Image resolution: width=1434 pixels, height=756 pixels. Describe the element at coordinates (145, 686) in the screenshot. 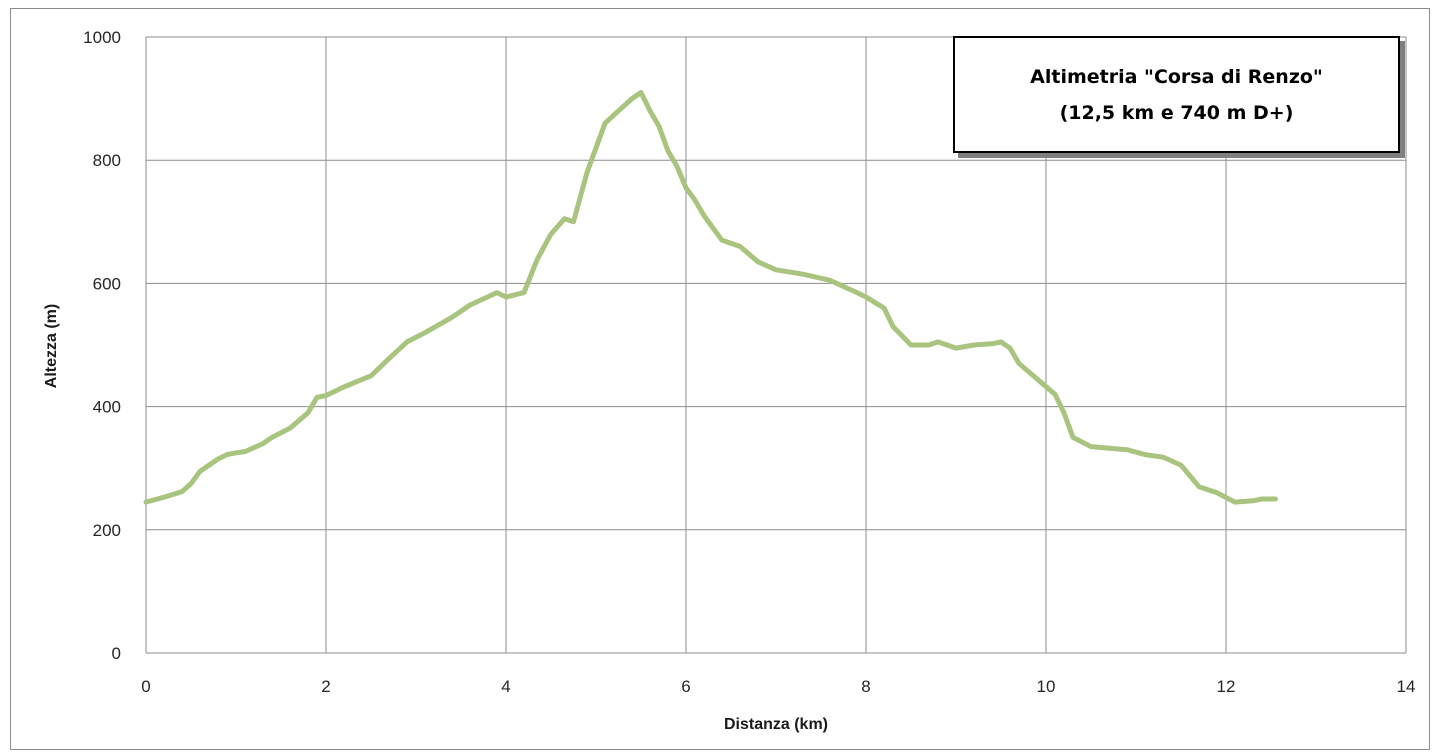

I see `x-tick-label: 0` at that location.